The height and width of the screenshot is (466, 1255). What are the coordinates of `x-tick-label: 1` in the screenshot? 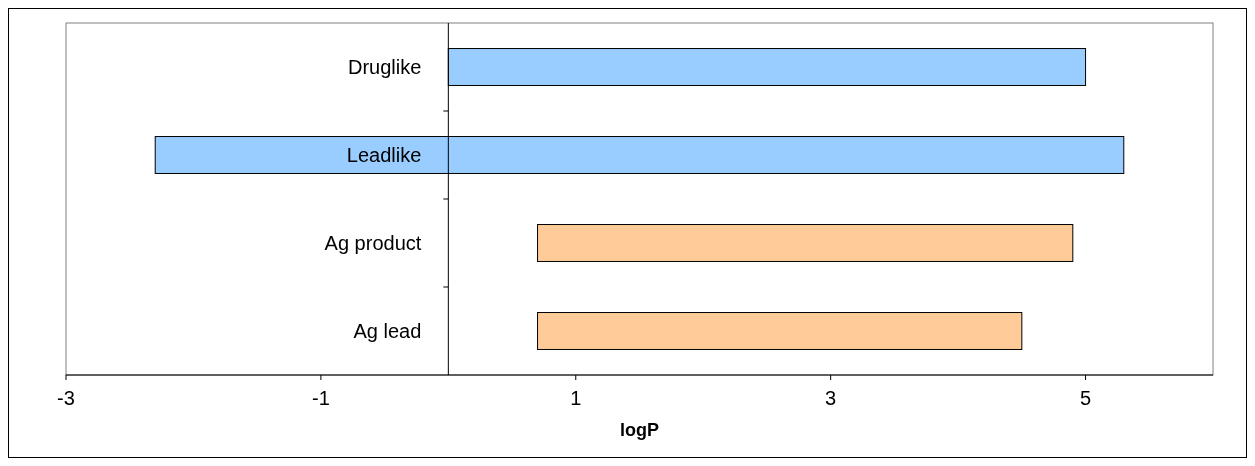 It's located at (576, 398).